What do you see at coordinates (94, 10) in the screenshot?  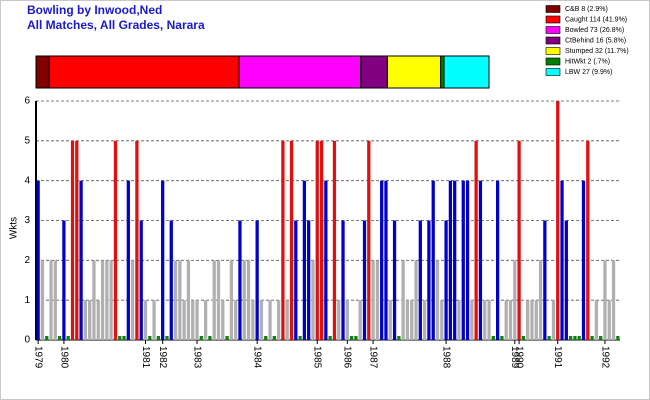 I see `chart-title: Bowling by Inwood,Ned` at bounding box center [94, 10].